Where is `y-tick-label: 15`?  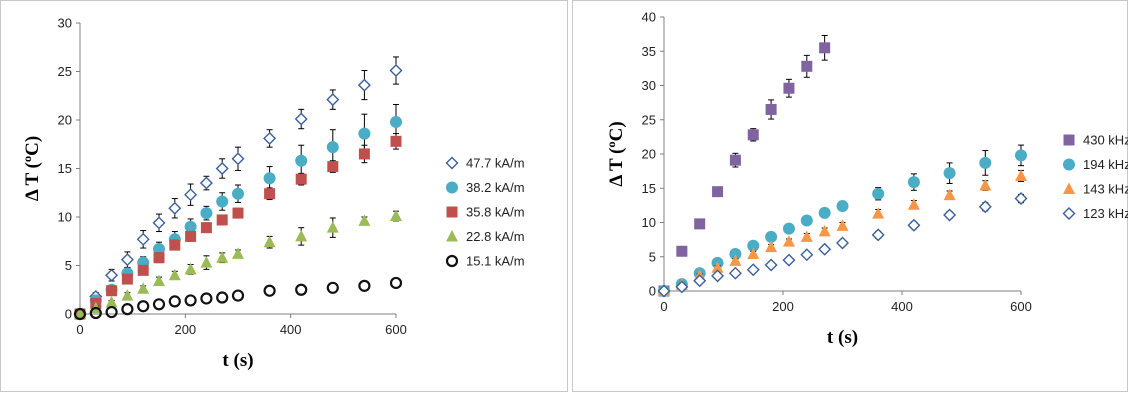
y-tick-label: 15 is located at coordinates (65, 168).